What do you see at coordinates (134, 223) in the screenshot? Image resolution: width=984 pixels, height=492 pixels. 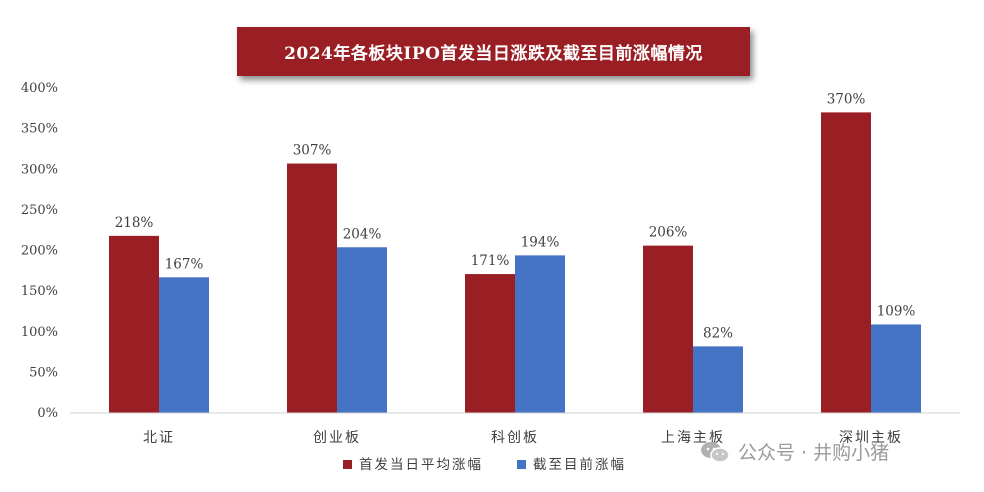 I see `data-label: 218%` at bounding box center [134, 223].